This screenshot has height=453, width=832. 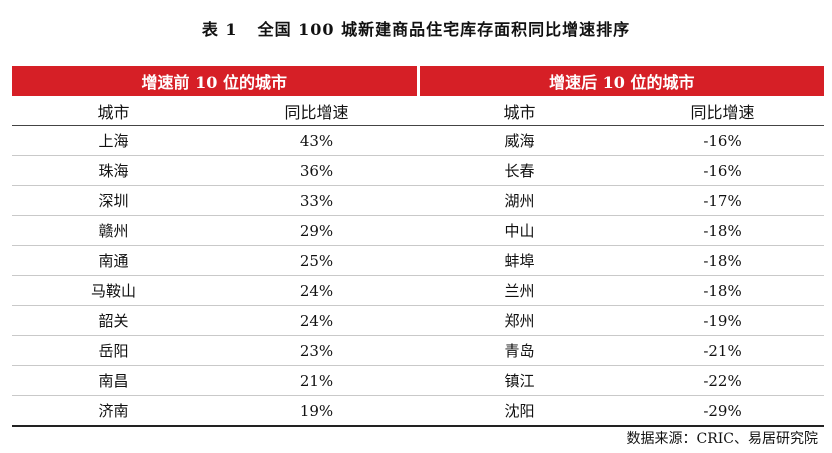 I want to click on table-row: 赣州 29% 中山 -18%, so click(x=418, y=230).